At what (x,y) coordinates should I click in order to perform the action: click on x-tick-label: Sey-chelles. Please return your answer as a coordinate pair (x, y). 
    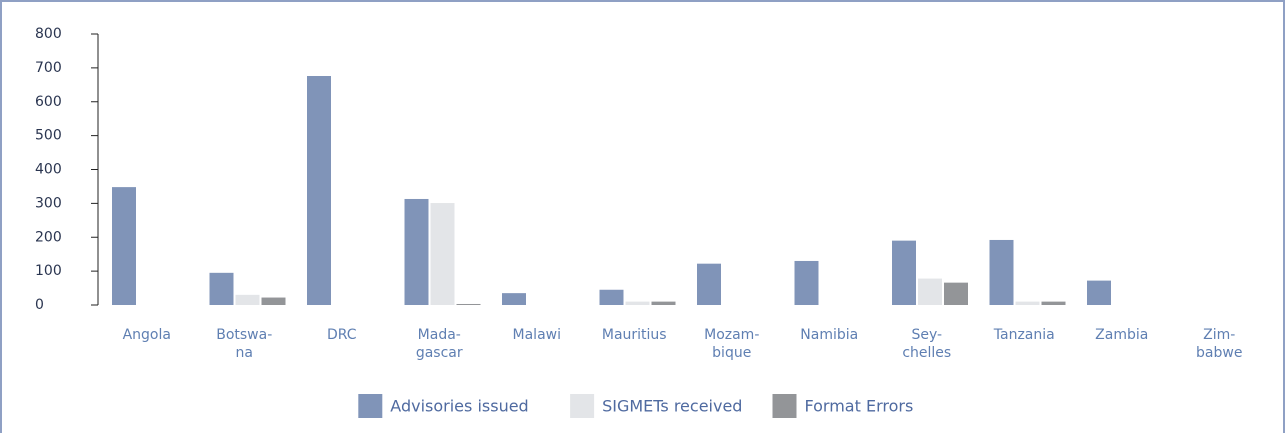
    Looking at the image, I should click on (926, 344).